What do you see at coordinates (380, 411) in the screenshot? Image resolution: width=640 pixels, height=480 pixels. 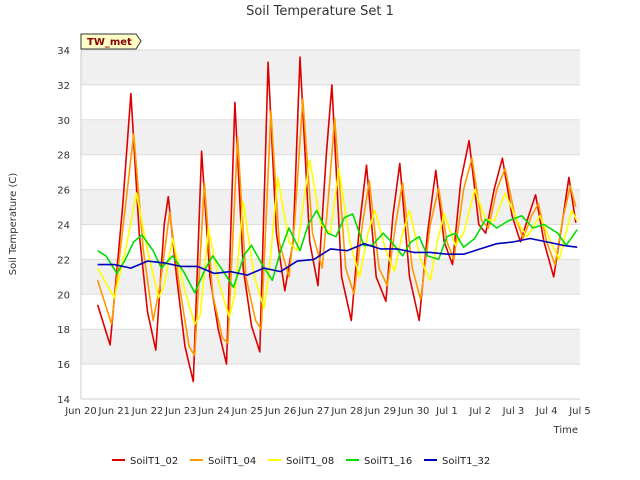 I see `x-tick-label: Jun 29` at bounding box center [380, 411].